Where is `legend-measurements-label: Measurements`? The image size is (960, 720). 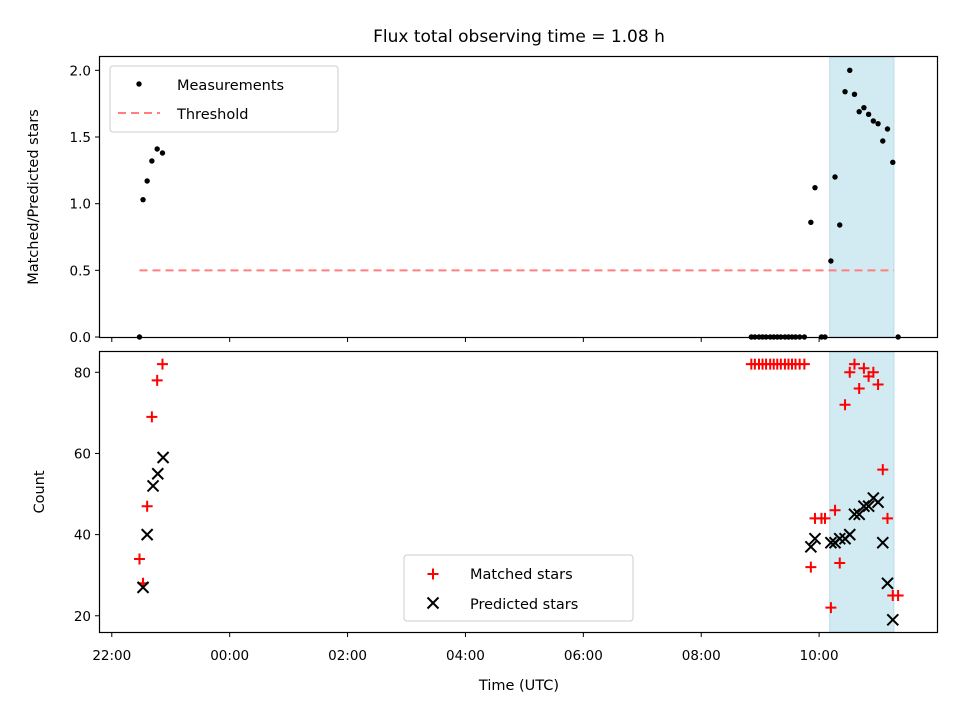
legend-measurements-label: Measurements is located at coordinates (230, 86).